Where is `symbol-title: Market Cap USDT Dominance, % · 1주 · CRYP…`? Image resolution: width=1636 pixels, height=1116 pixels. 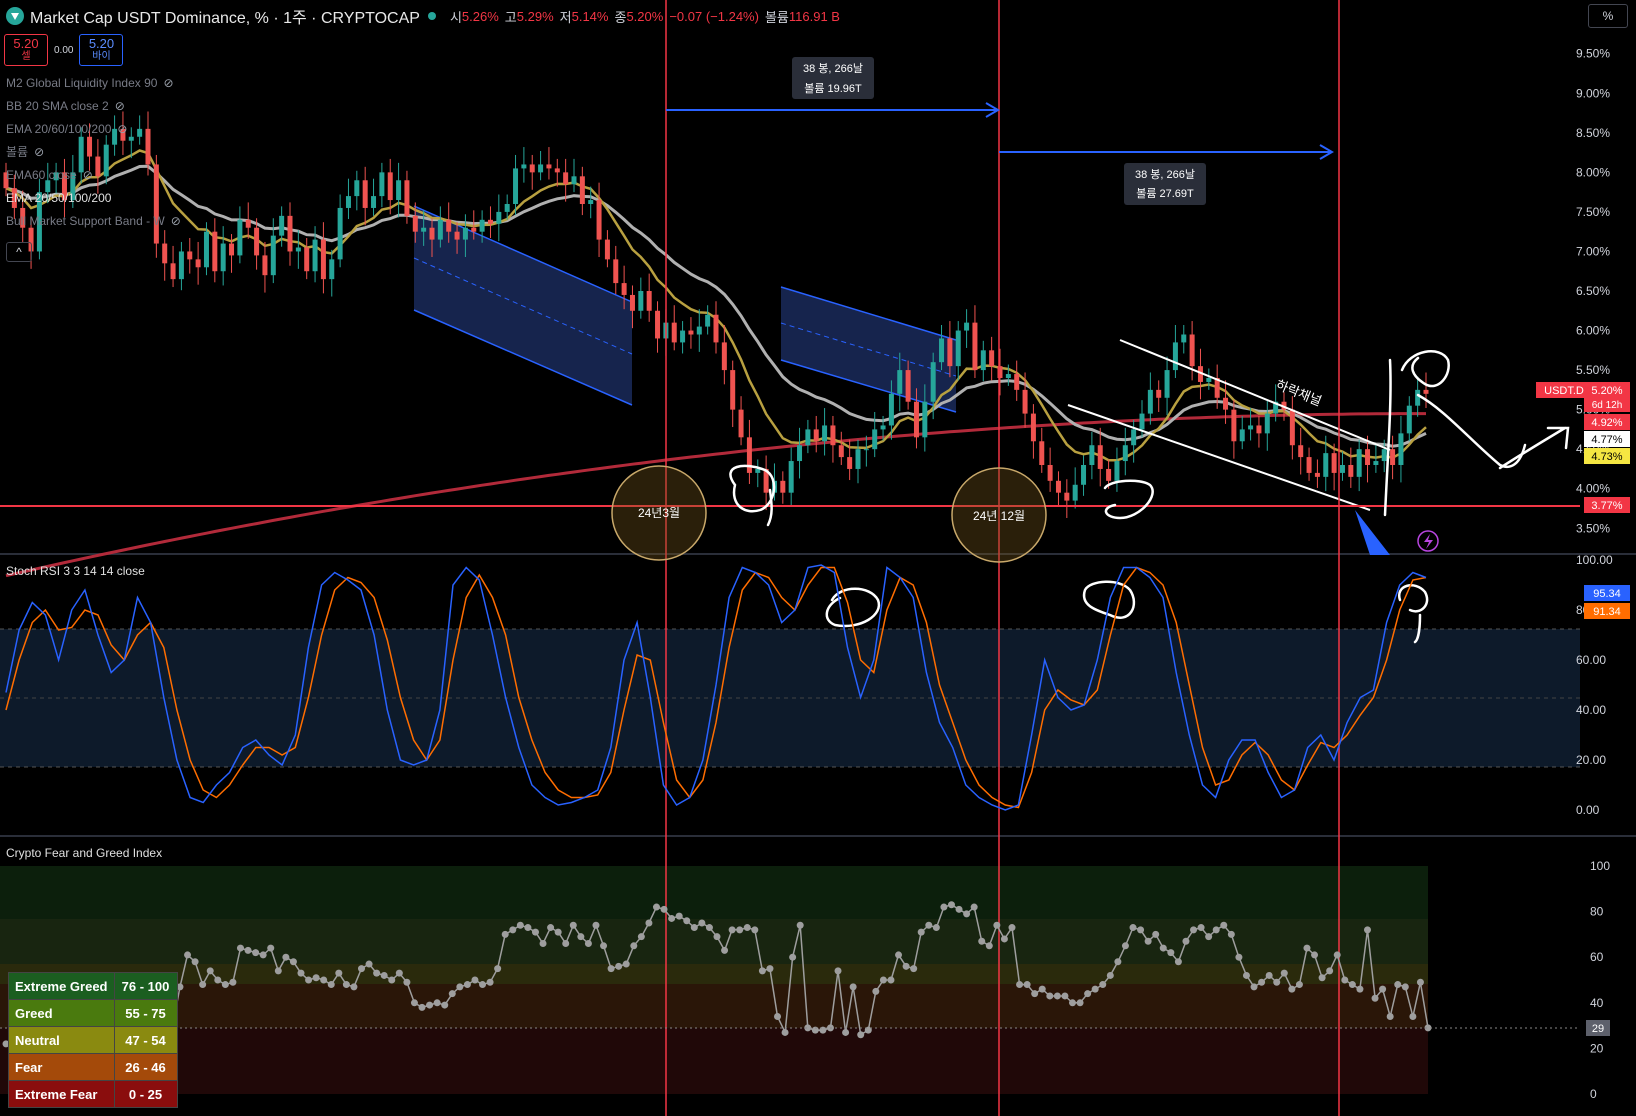
symbol-title: Market Cap USDT Dominance, % · 1주 · CRYP… is located at coordinates (225, 18).